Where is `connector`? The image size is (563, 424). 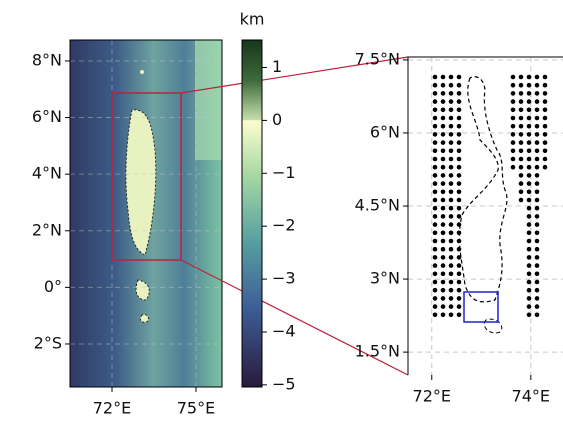
connector is located at coordinates (294, 75).